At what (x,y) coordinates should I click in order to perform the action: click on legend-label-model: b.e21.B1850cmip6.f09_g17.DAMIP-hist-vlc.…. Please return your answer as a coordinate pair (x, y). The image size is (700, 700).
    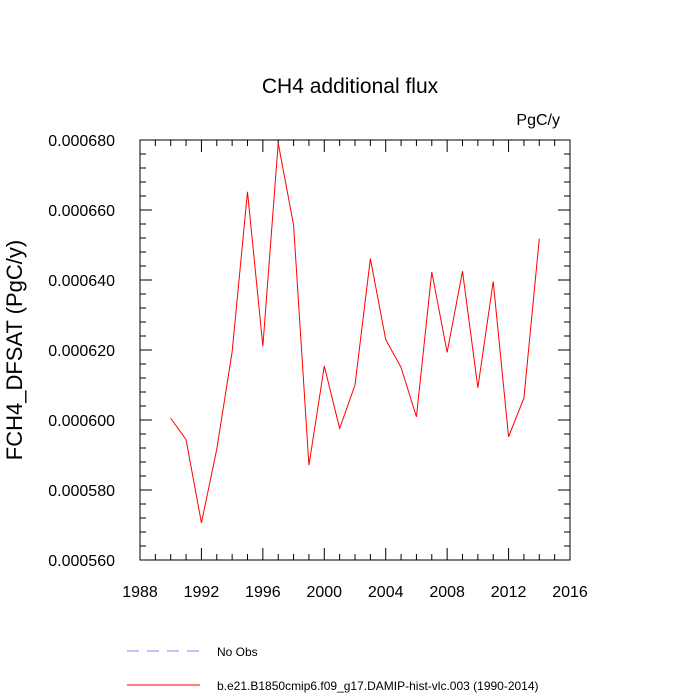
    Looking at the image, I should click on (378, 686).